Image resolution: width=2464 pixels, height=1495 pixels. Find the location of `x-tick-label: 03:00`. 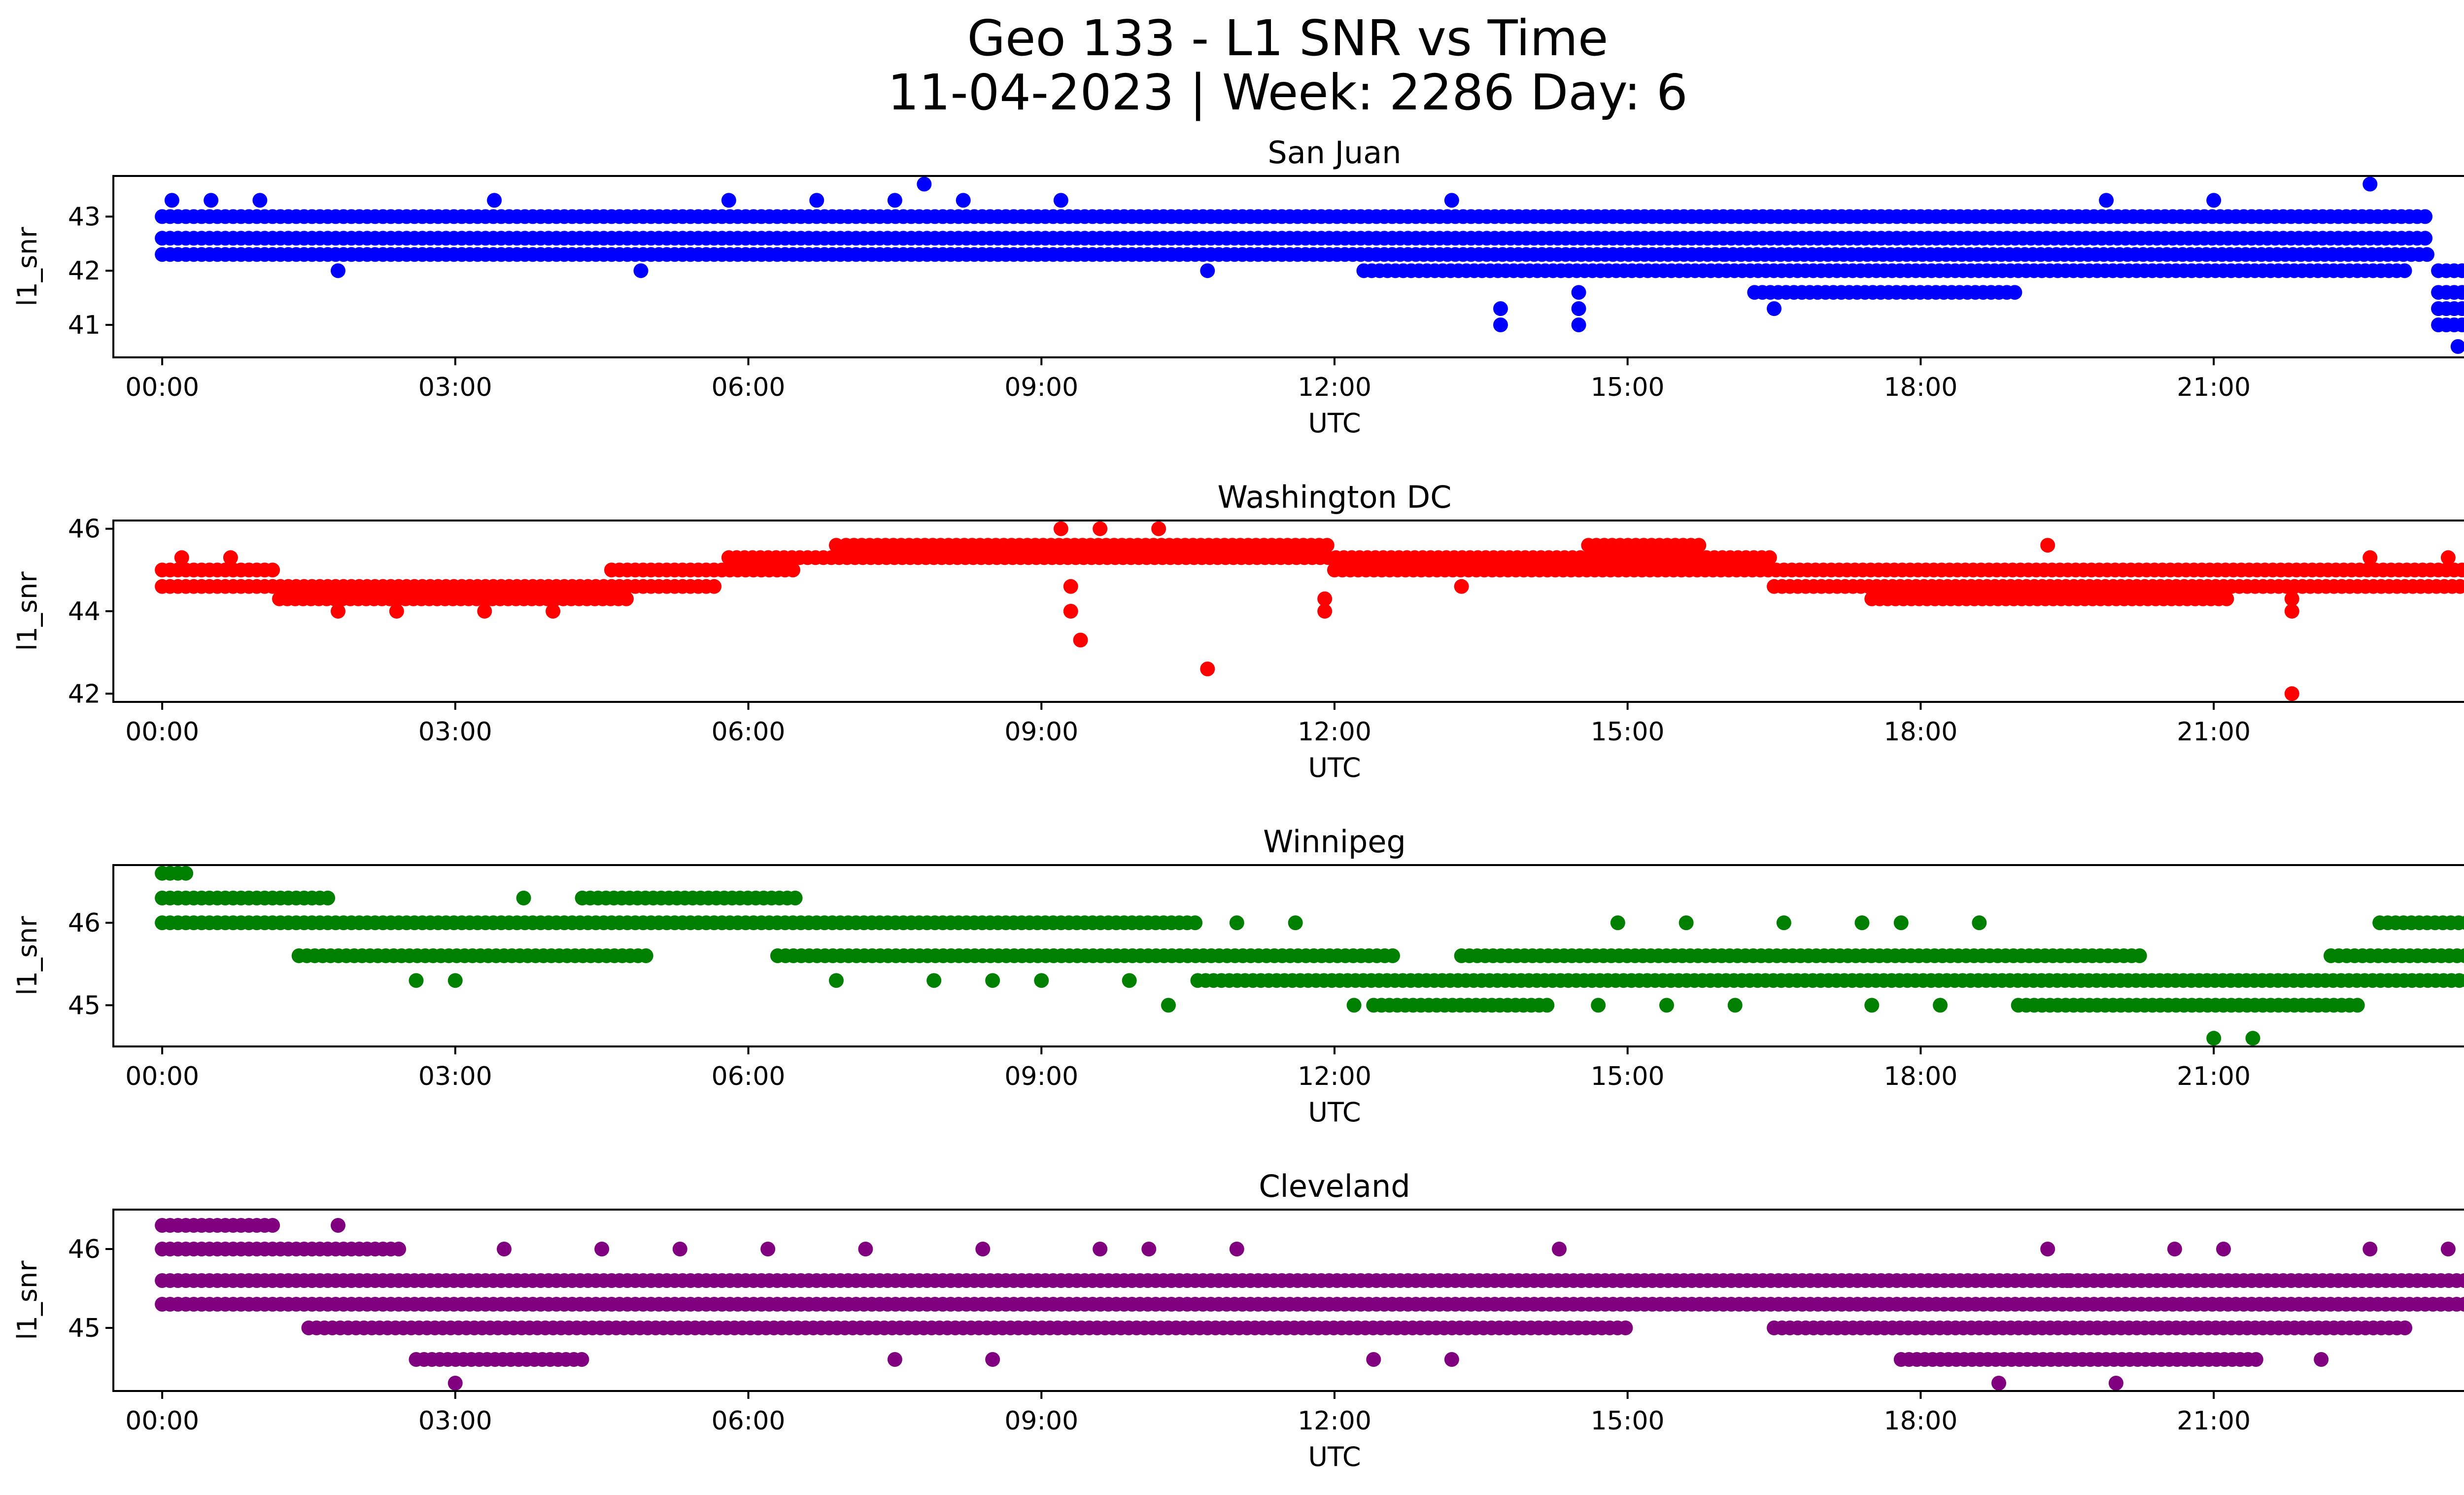

x-tick-label: 03:00 is located at coordinates (455, 1076).